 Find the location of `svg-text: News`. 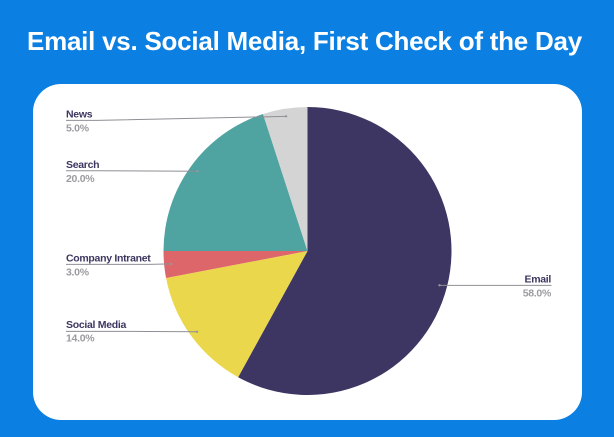

svg-text: News is located at coordinates (79, 115).